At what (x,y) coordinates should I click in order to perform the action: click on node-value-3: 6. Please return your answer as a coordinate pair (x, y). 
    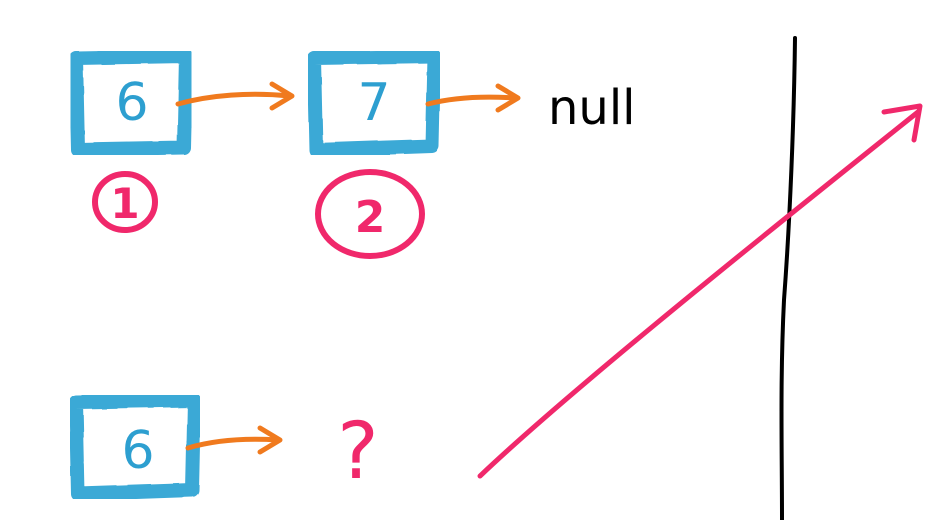
    Looking at the image, I should click on (137, 451).